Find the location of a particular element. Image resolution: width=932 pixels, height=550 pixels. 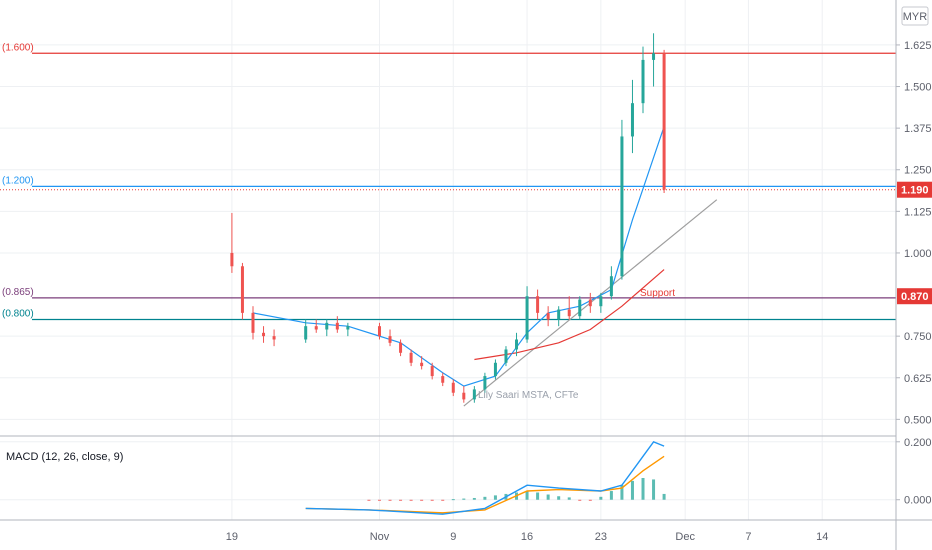

x-tick-label: Nov is located at coordinates (380, 537).